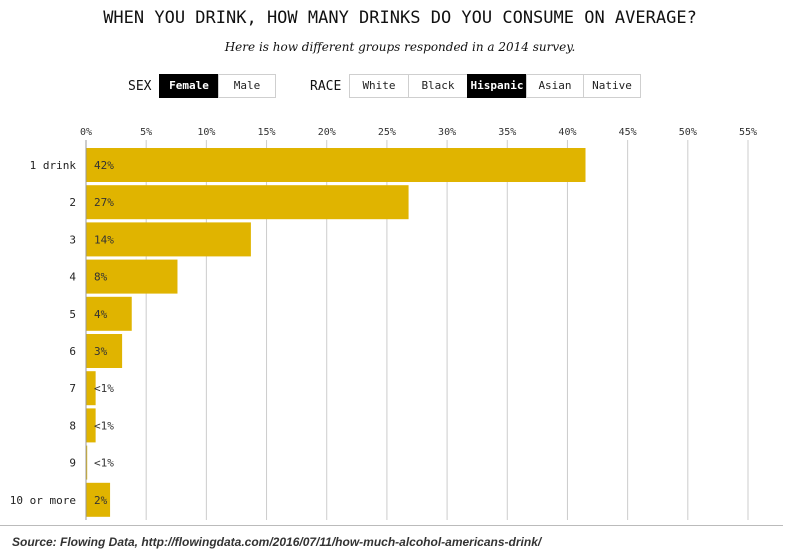 This screenshot has height=560, width=800. Describe the element at coordinates (206, 132) in the screenshot. I see `x-tick-label: 10%` at that location.